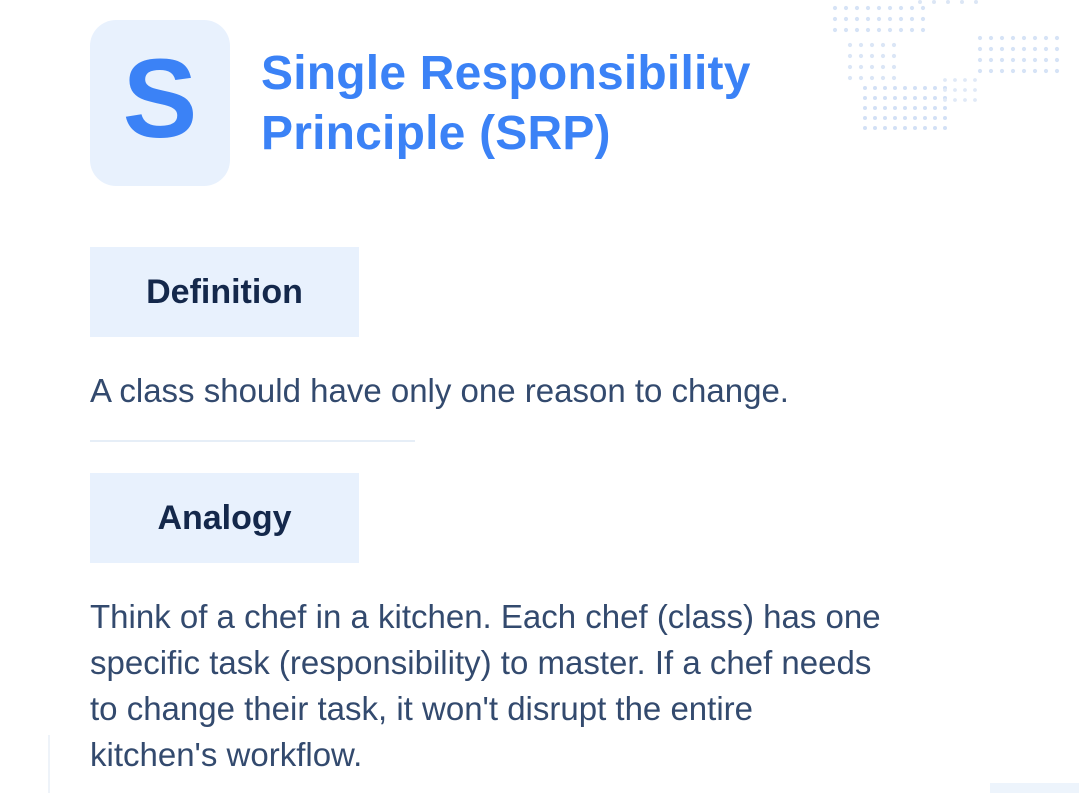  Describe the element at coordinates (506, 73) in the screenshot. I see `principle-title-line1: Single Responsibility` at that location.